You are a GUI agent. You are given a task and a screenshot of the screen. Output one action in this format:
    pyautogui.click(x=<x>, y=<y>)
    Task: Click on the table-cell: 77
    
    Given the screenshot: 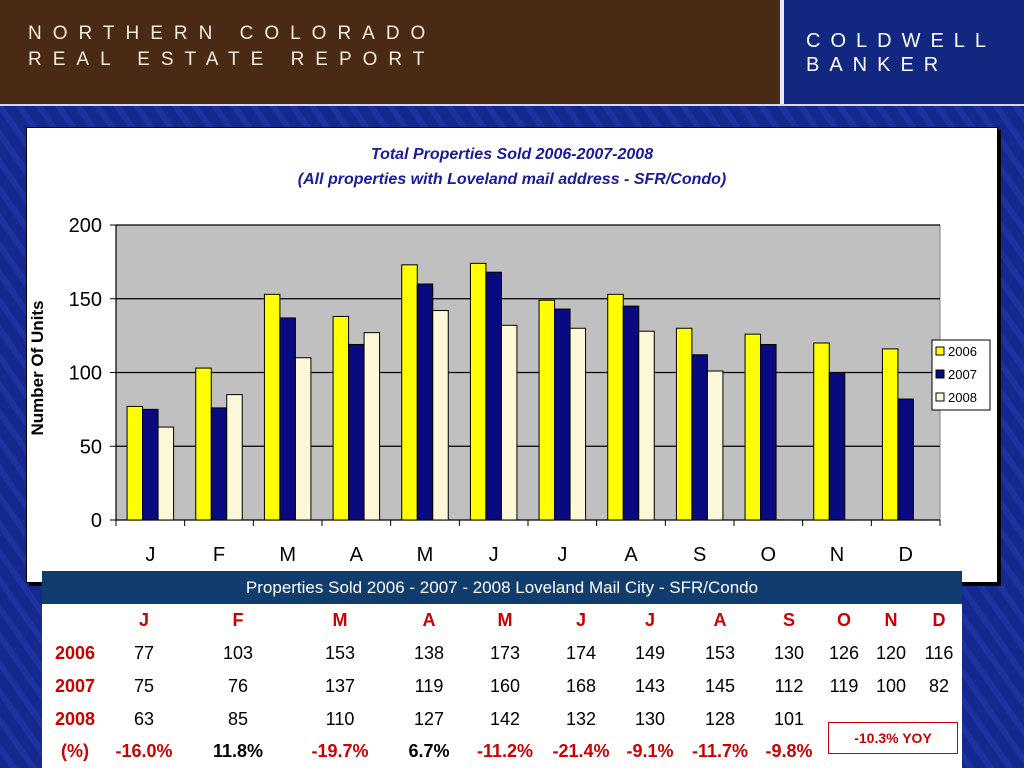 What is the action you would take?
    pyautogui.click(x=144, y=653)
    